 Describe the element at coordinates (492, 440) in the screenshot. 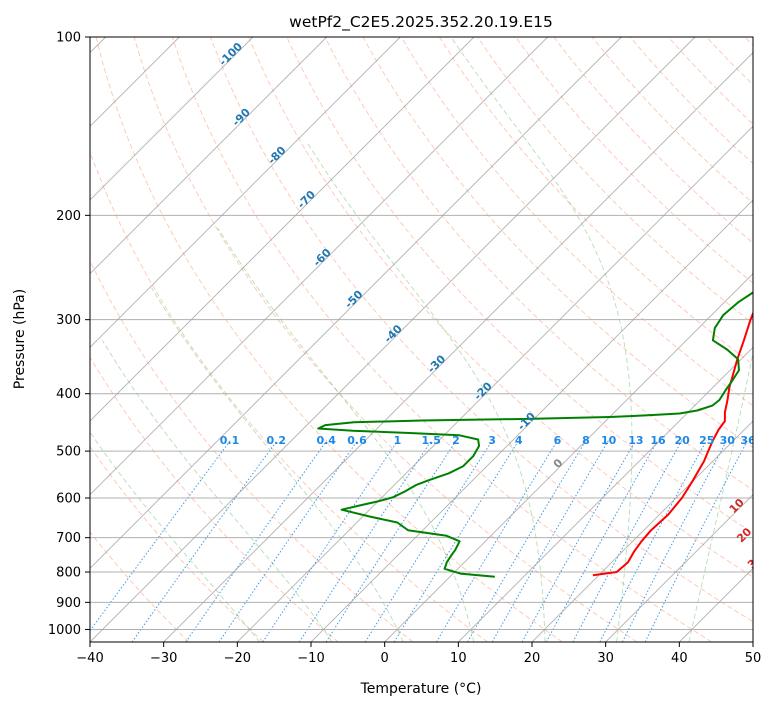

I see `mixing-ratio-label: 3` at that location.